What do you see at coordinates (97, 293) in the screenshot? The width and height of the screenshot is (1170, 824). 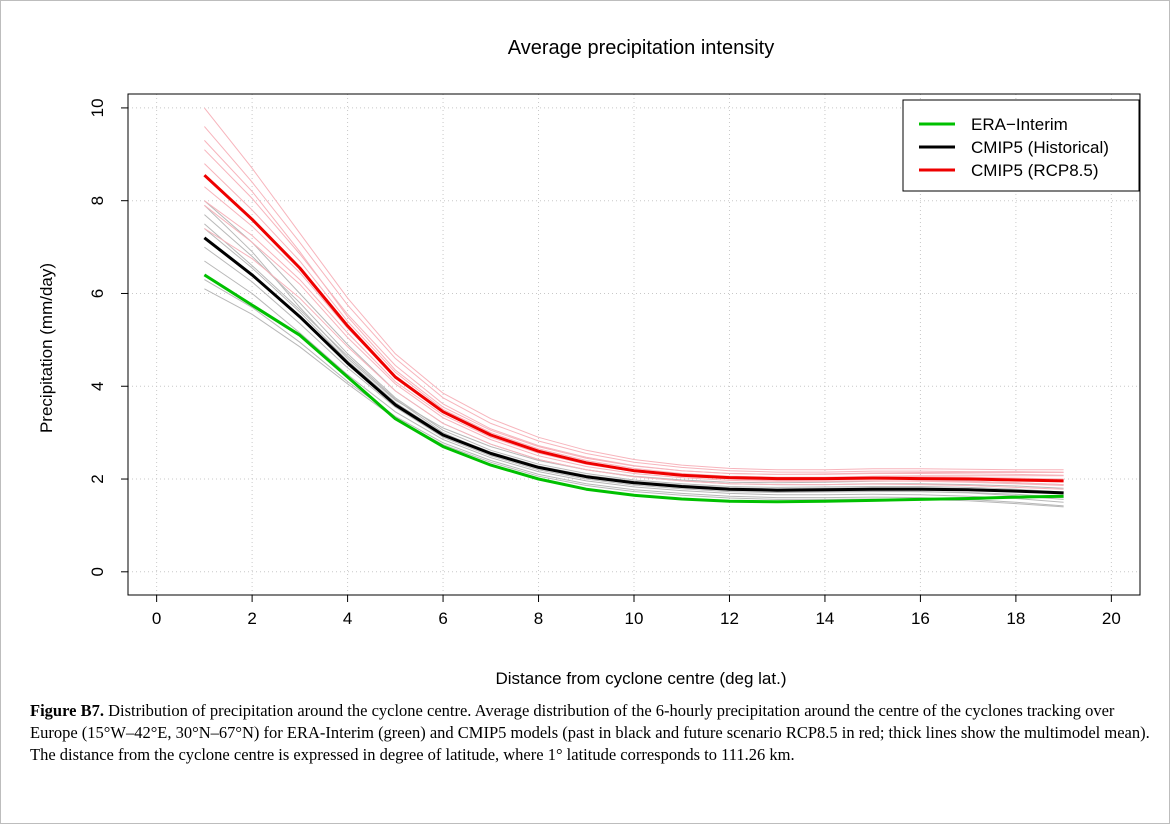 I see `y-tick-label: 6` at bounding box center [97, 293].